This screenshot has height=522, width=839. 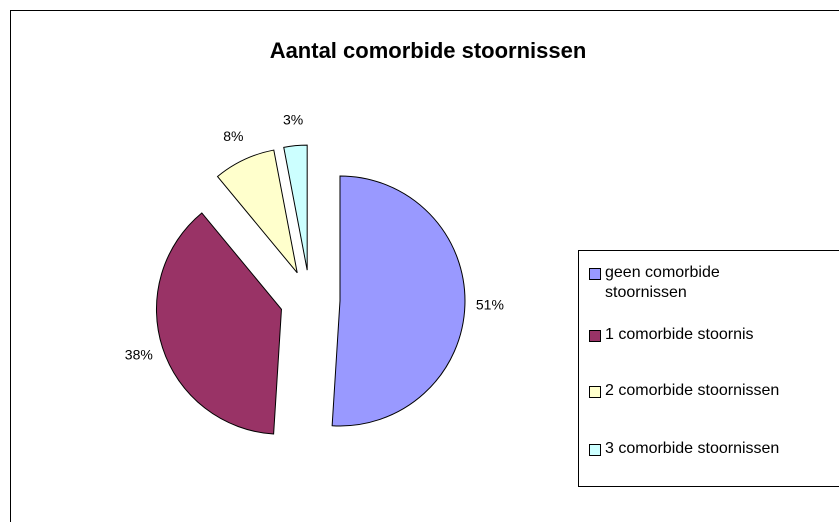 I want to click on legend-label: geen comorbide stoornissen, so click(x=662, y=282).